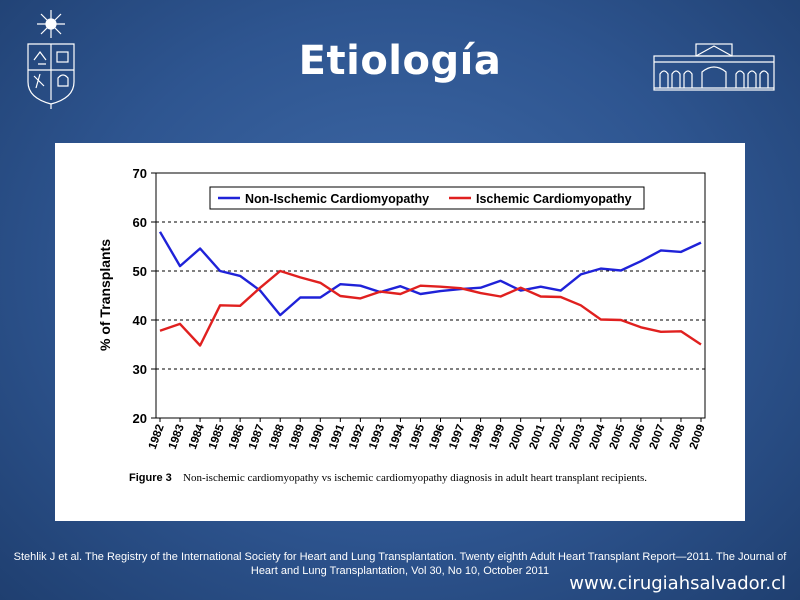 The image size is (800, 600). What do you see at coordinates (297, 437) in the screenshot?
I see `x-tick-label: 1989` at bounding box center [297, 437].